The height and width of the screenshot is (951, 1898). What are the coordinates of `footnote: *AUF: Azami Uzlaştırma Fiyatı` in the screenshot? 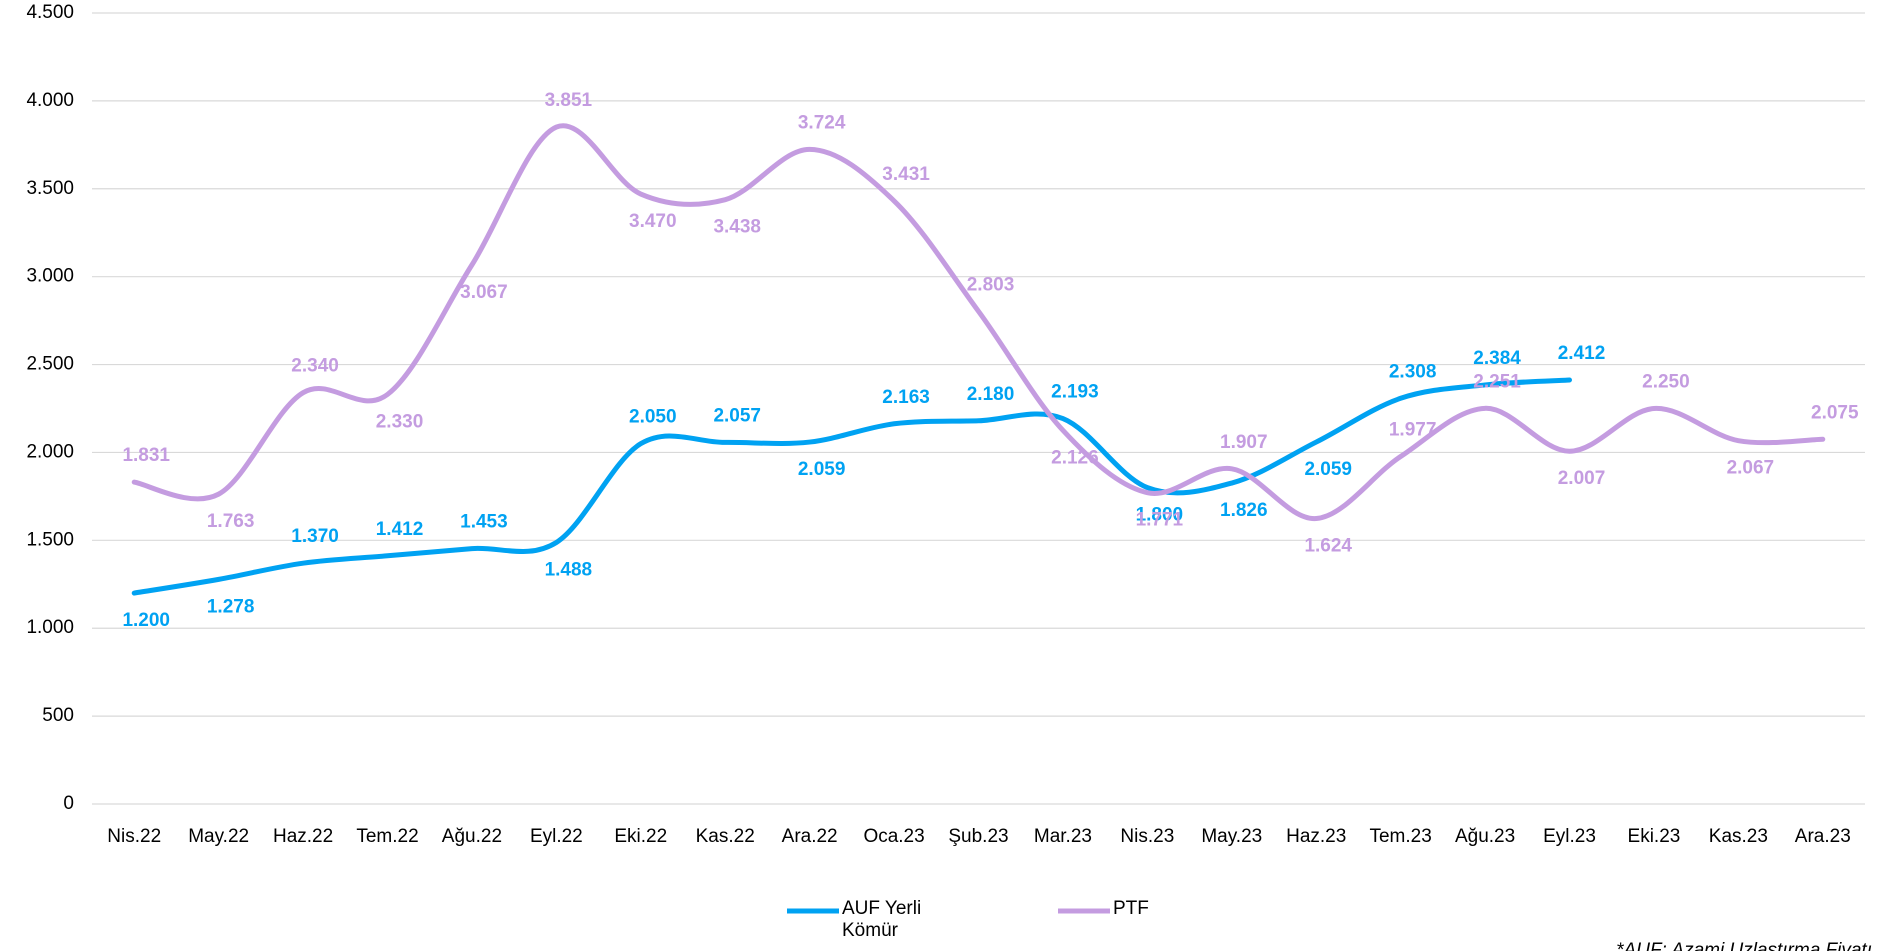 It's located at (1744, 945).